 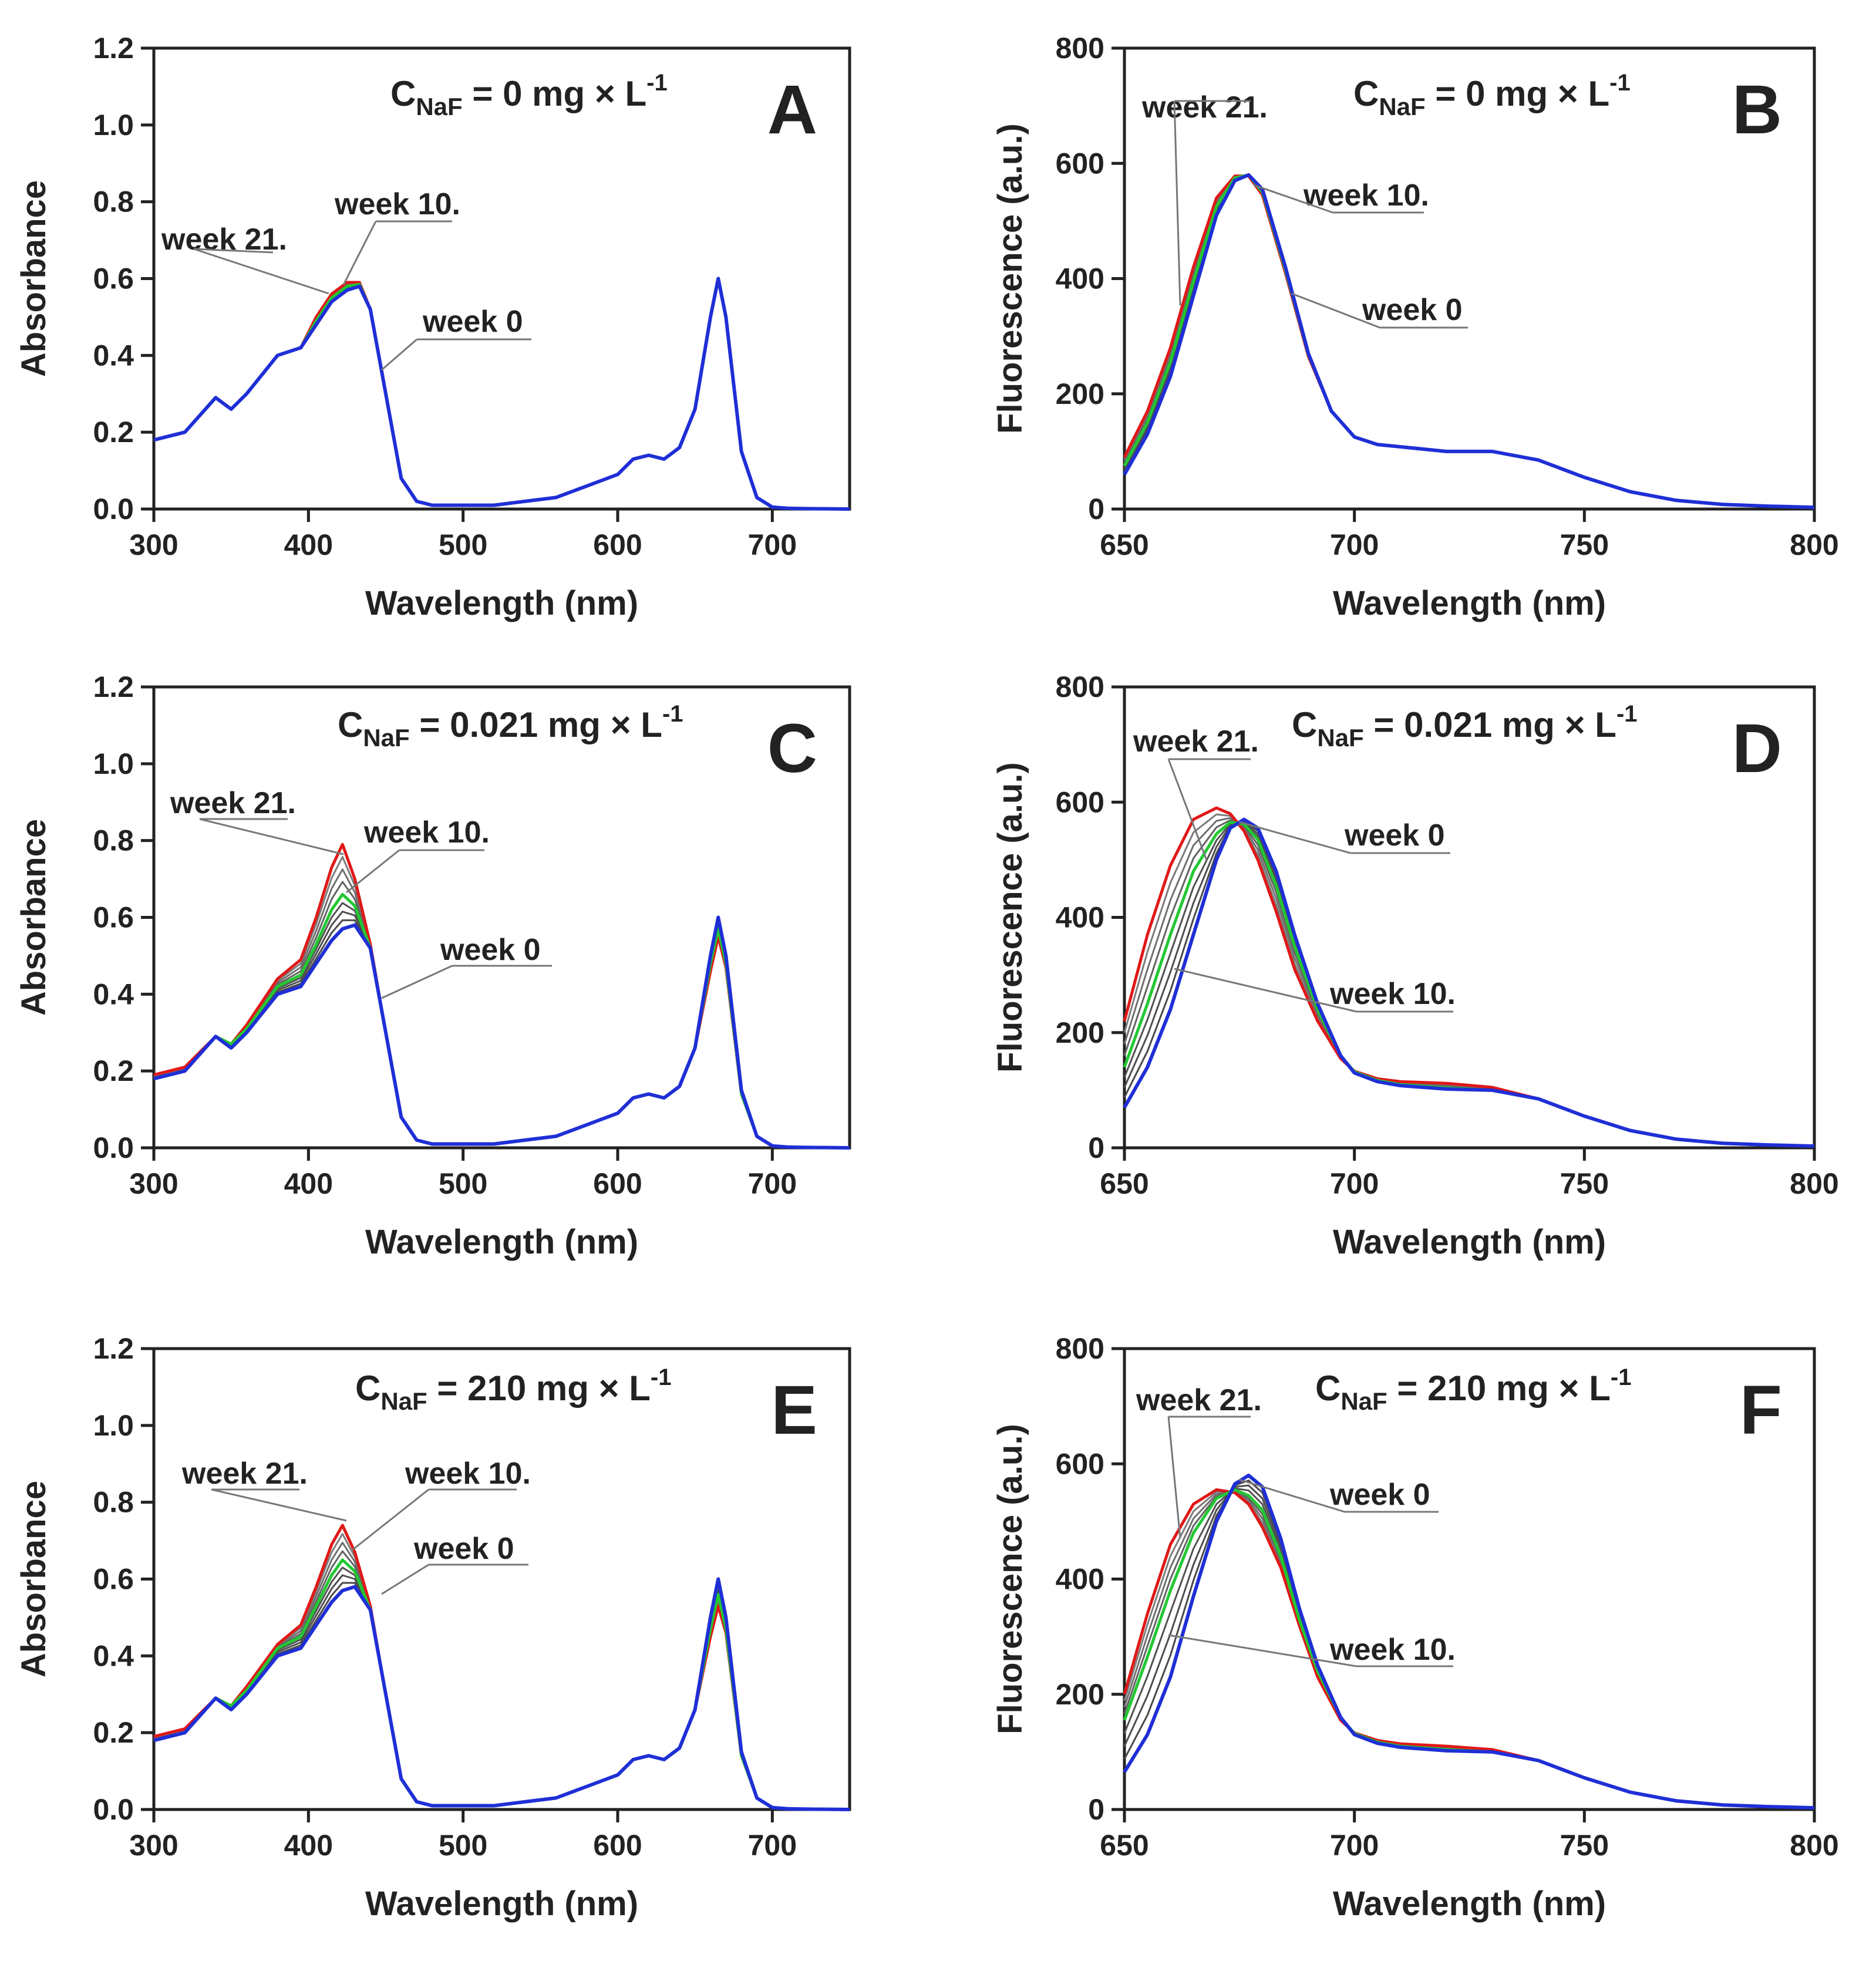 I want to click on y-tick-label: 1.0, so click(x=113, y=763).